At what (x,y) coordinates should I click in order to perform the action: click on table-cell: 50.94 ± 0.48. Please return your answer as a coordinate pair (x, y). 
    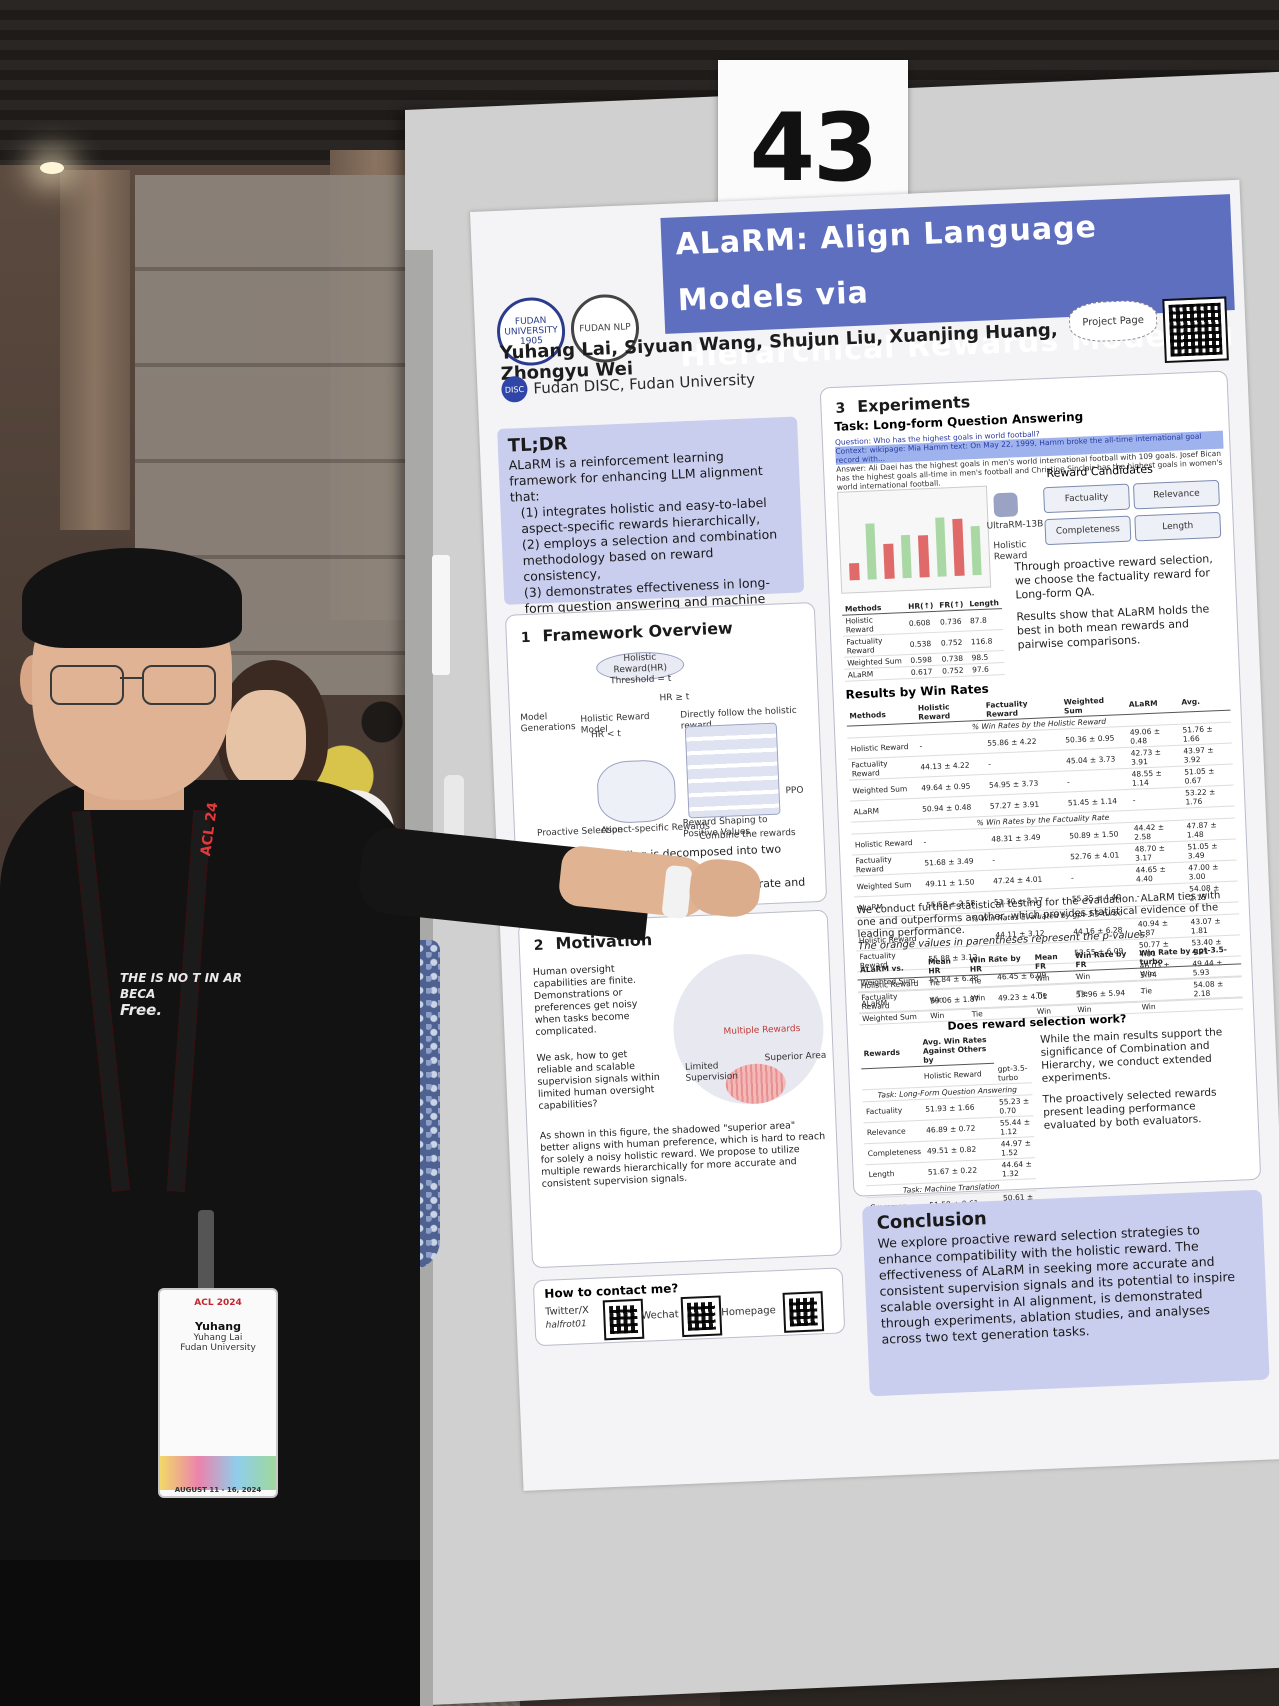
    Looking at the image, I should click on (953, 807).